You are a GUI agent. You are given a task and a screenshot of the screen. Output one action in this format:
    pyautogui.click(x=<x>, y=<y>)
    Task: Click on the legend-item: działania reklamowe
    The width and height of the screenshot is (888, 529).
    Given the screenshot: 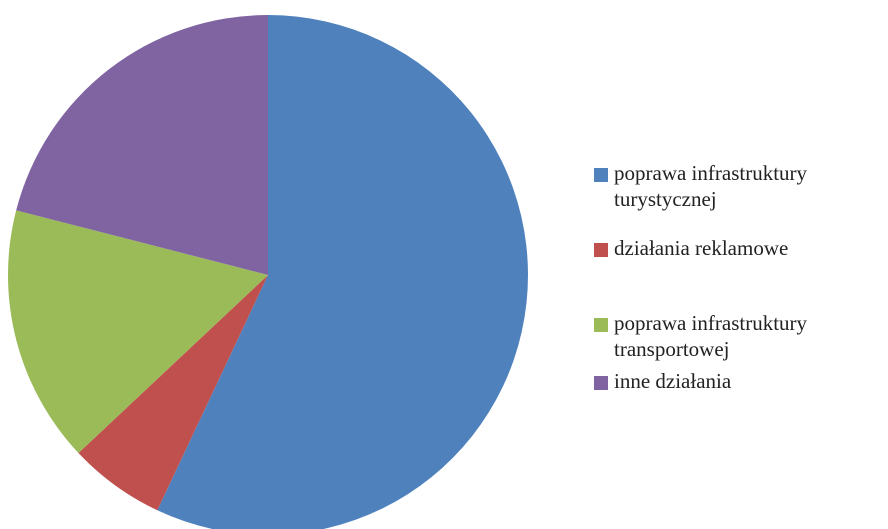 What is the action you would take?
    pyautogui.click(x=738, y=248)
    